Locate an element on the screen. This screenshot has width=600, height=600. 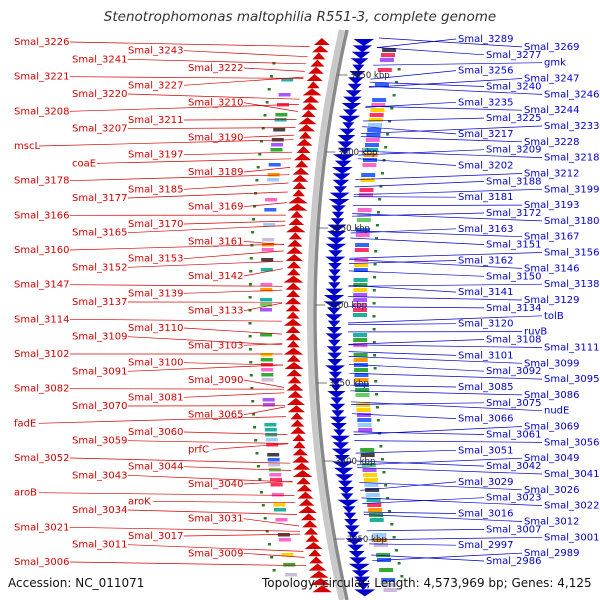
gene-label-reverse: Smal_3111 is located at coordinates (571, 348).